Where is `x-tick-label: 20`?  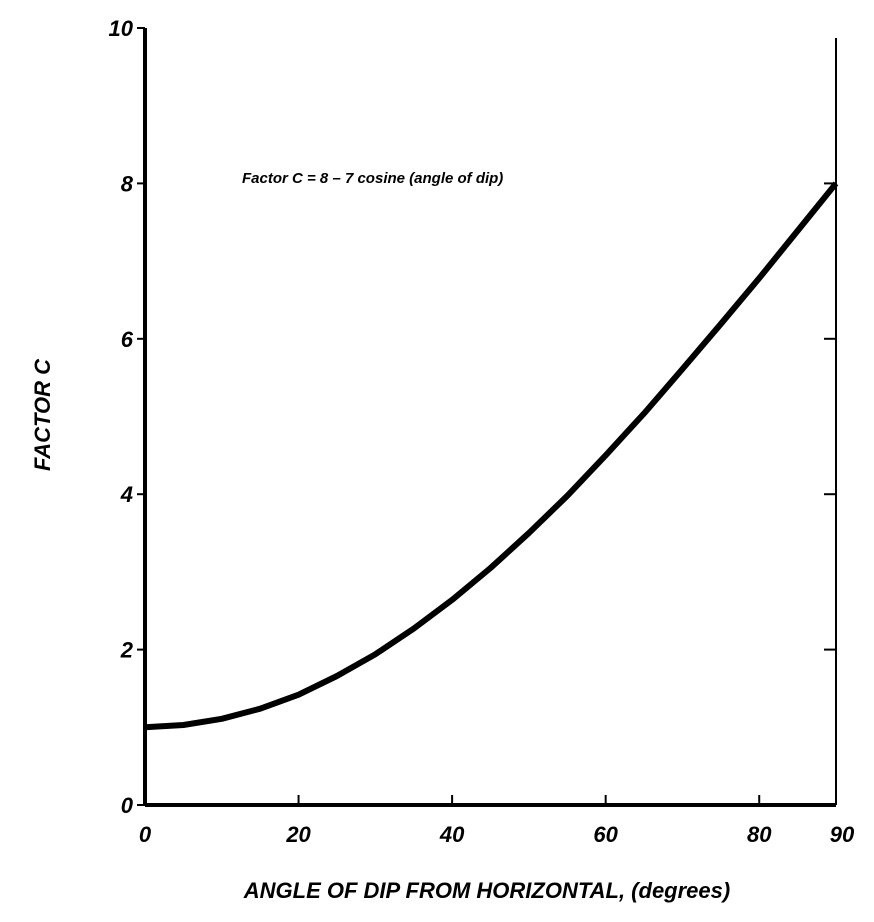 x-tick-label: 20 is located at coordinates (298, 834).